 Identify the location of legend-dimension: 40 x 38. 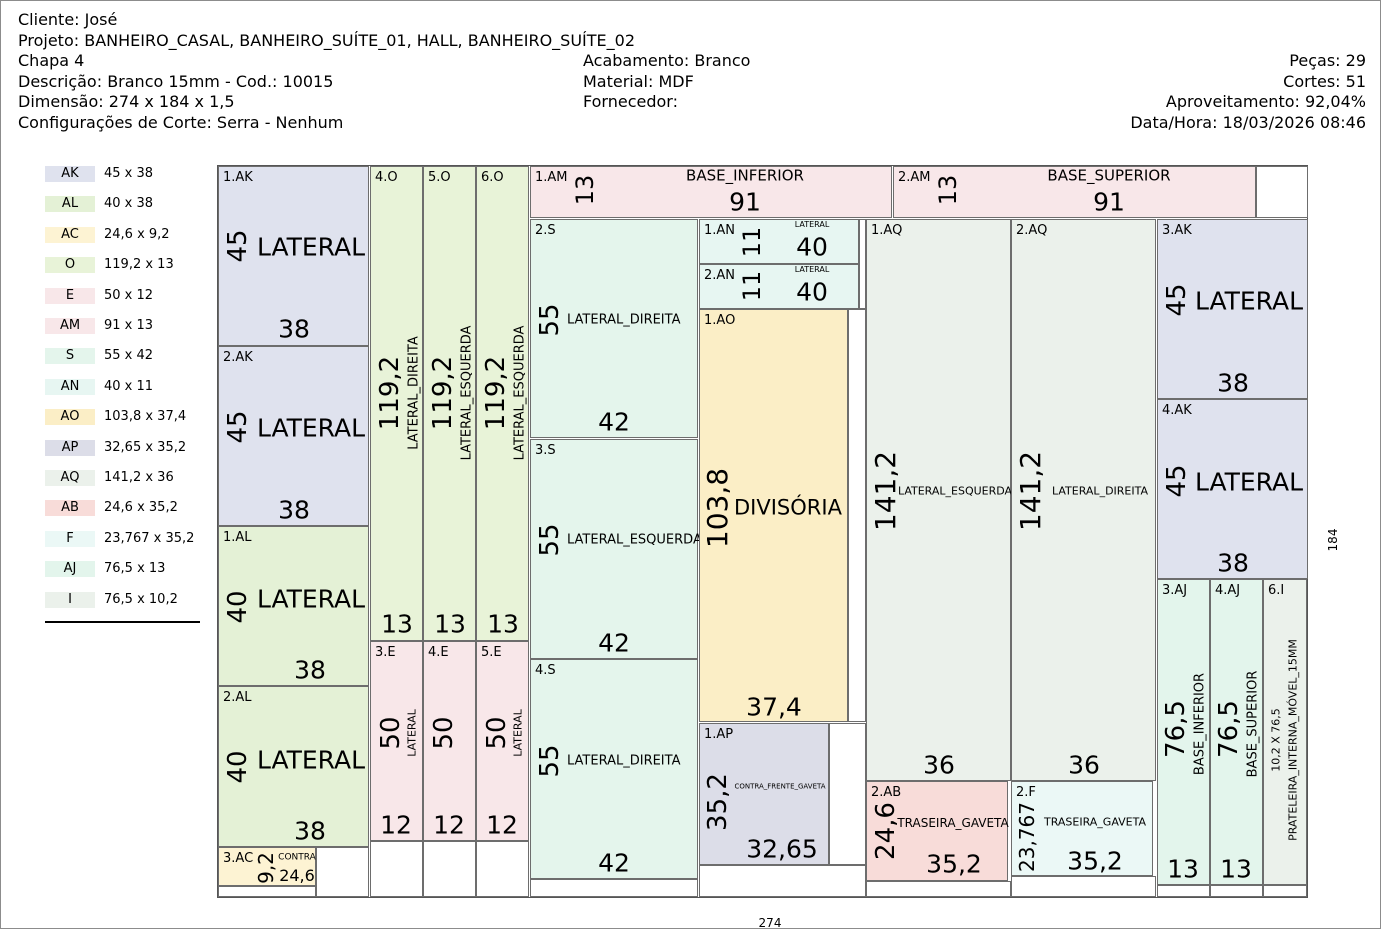
(129, 204).